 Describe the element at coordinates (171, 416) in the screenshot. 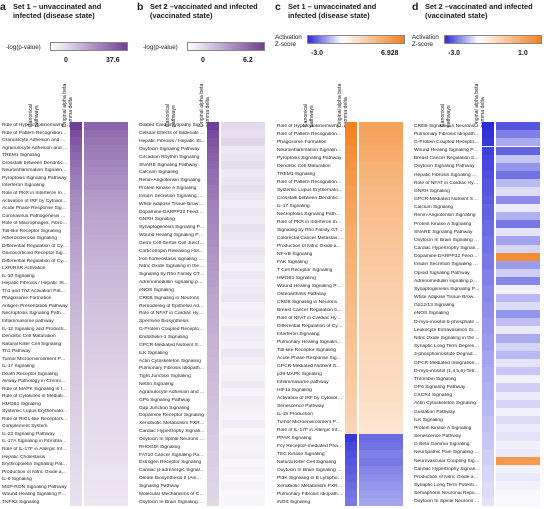

I see `pathway-name: Dopamine Receptor Signaling` at that location.